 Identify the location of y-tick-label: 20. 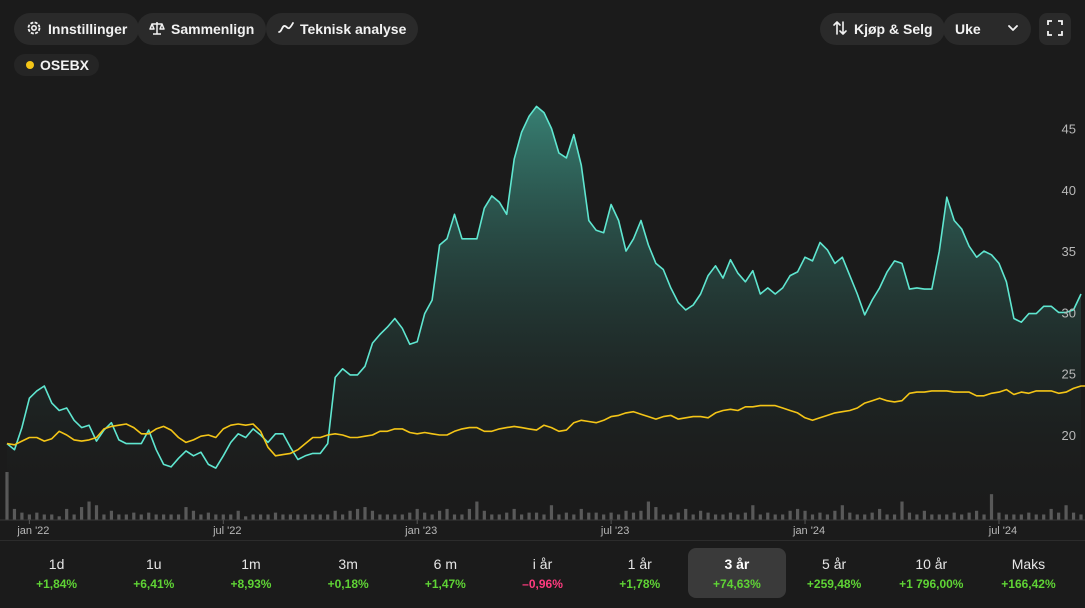
(1069, 435).